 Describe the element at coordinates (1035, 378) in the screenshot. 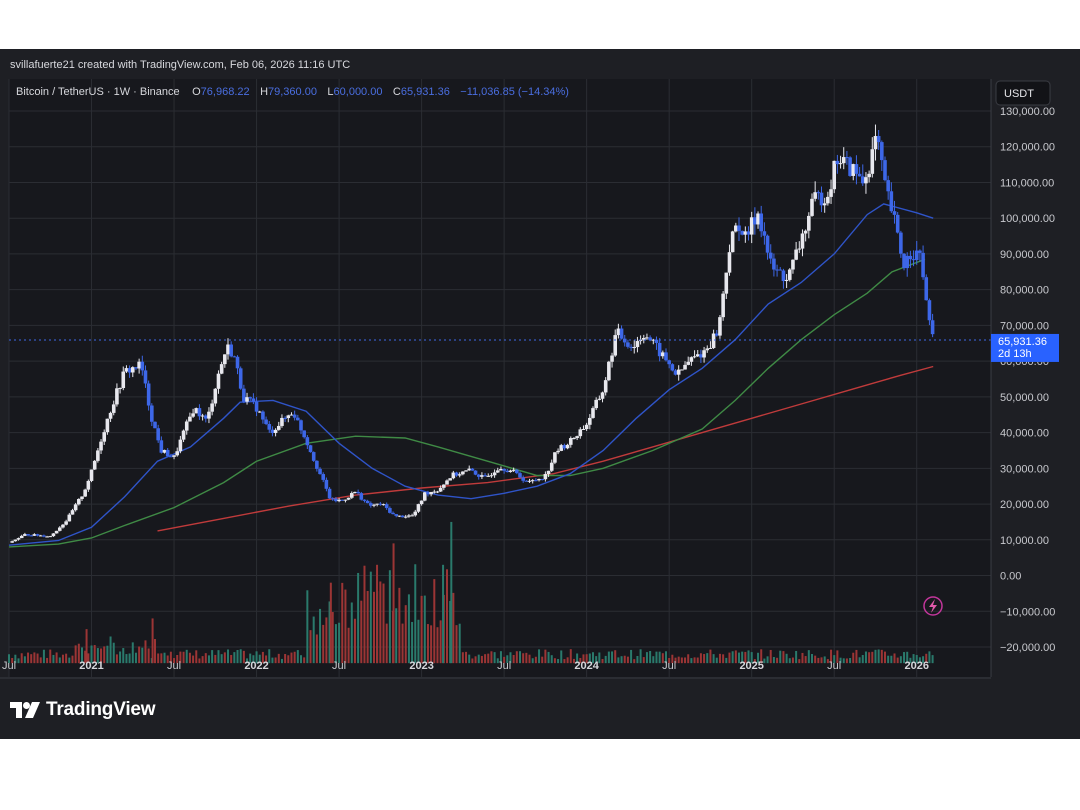

I see `price-axis` at that location.